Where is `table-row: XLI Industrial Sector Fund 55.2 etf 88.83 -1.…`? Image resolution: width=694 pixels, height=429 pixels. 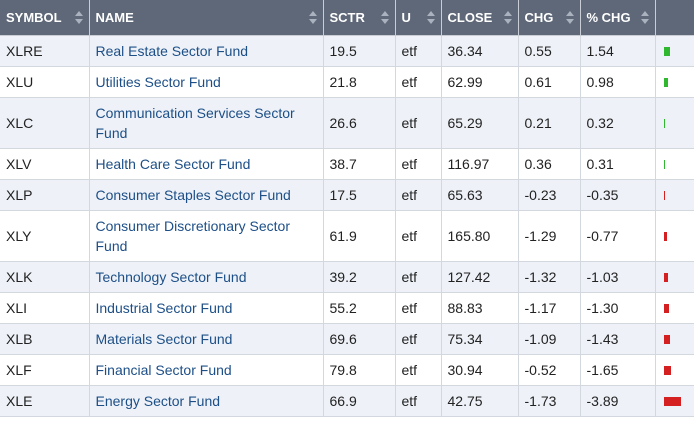 table-row: XLI Industrial Sector Fund 55.2 etf 88.83 -1.… is located at coordinates (347, 308).